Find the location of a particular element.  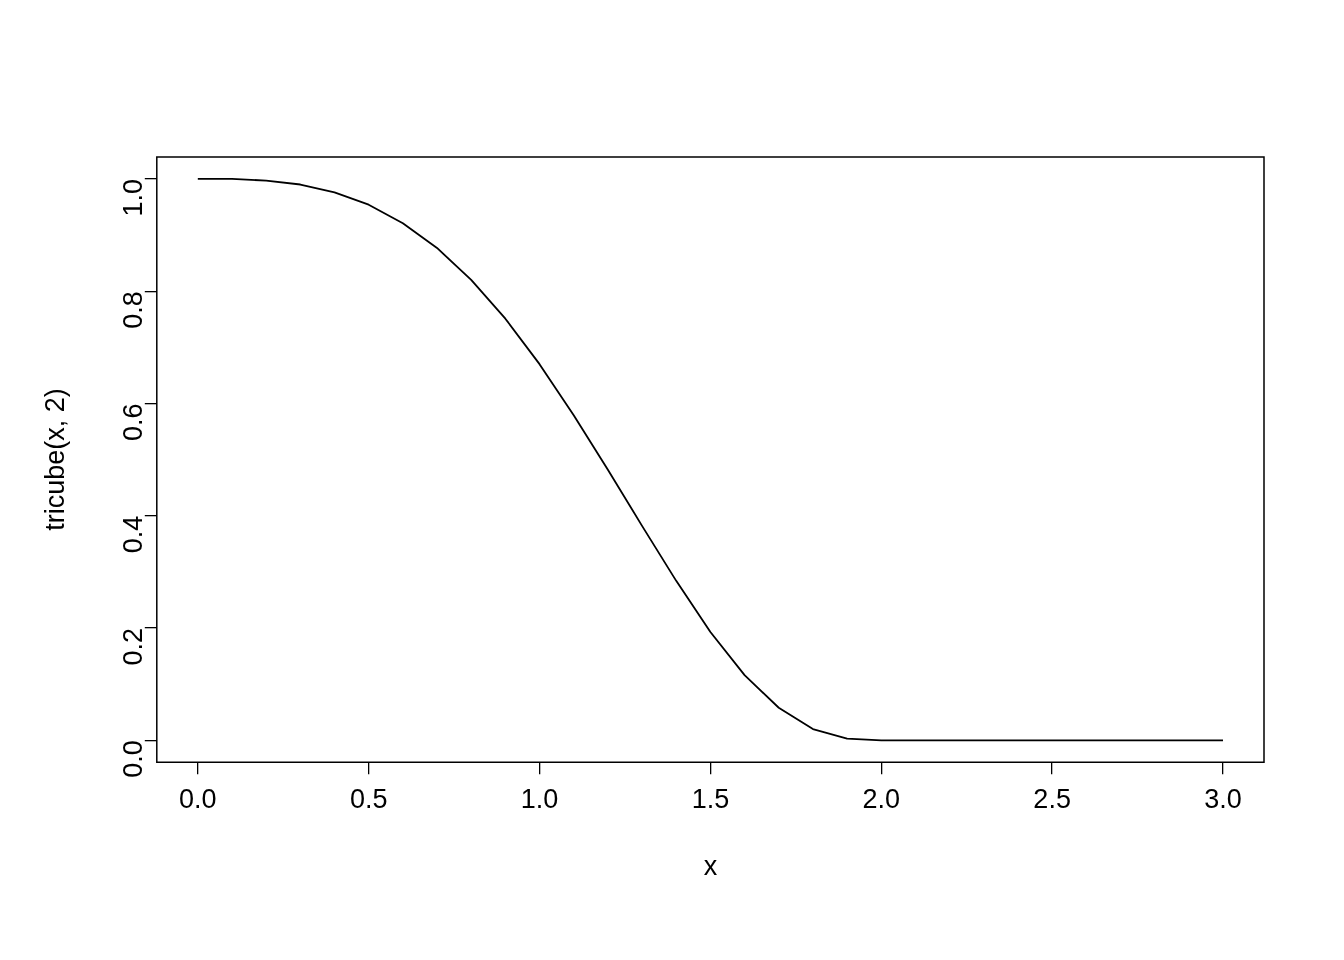

y-tick-label: 1.0 is located at coordinates (133, 197).